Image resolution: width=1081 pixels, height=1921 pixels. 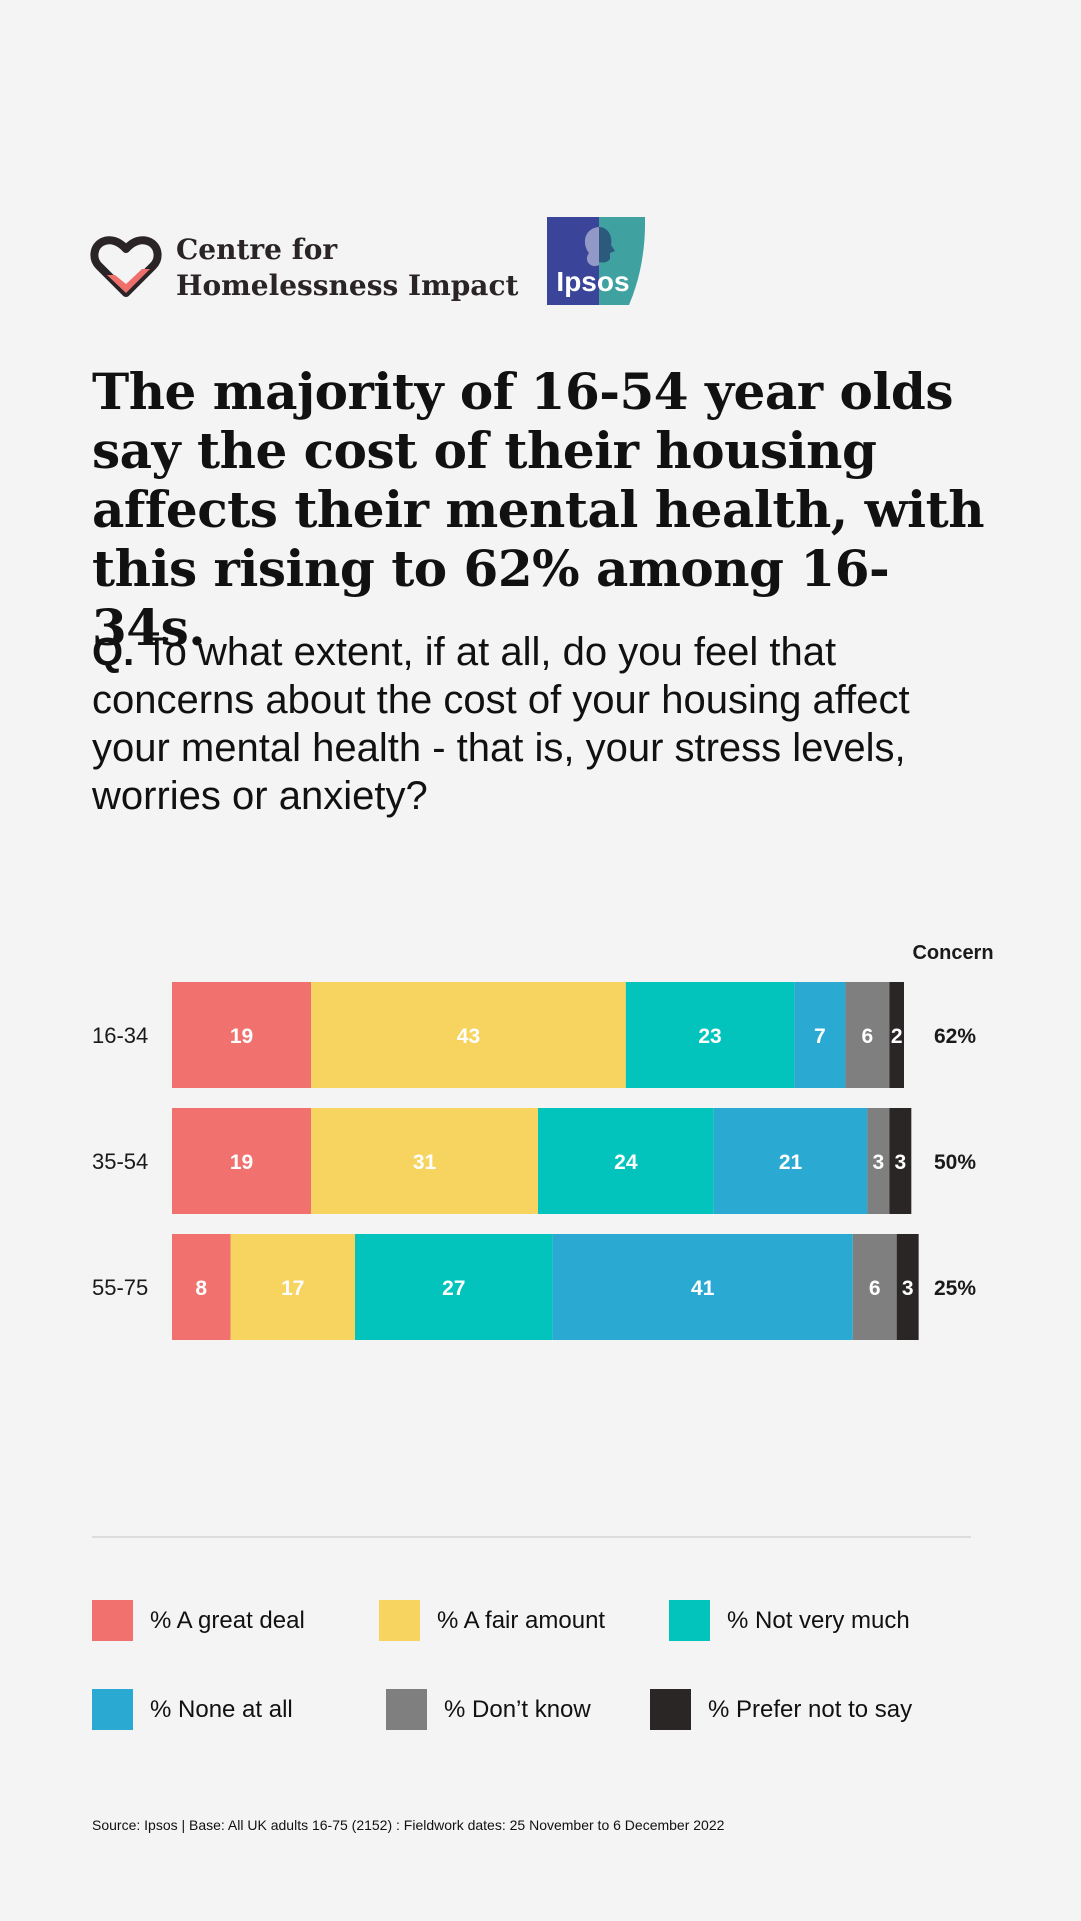 What do you see at coordinates (120, 1035) in the screenshot?
I see `category-label: 16-34` at bounding box center [120, 1035].